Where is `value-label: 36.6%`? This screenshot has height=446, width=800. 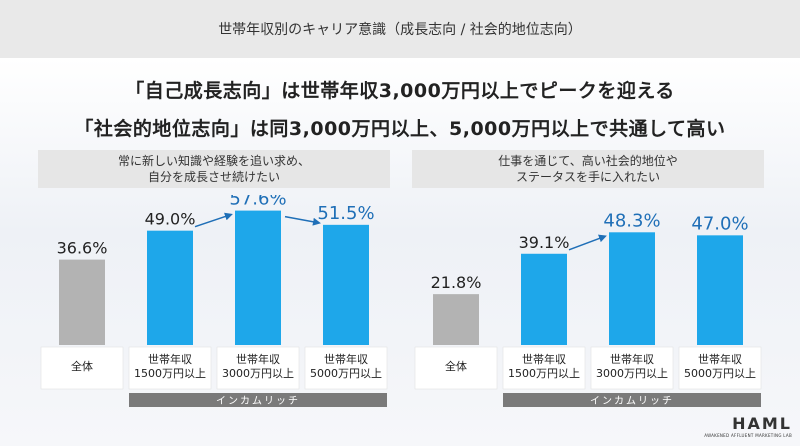 value-label: 36.6% is located at coordinates (82, 248).